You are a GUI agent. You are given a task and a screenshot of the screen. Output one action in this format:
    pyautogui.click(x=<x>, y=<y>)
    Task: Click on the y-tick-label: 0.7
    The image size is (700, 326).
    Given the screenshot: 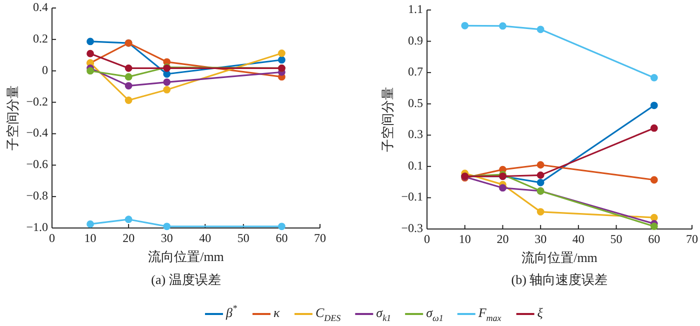 What is the action you would take?
    pyautogui.click(x=415, y=71)
    